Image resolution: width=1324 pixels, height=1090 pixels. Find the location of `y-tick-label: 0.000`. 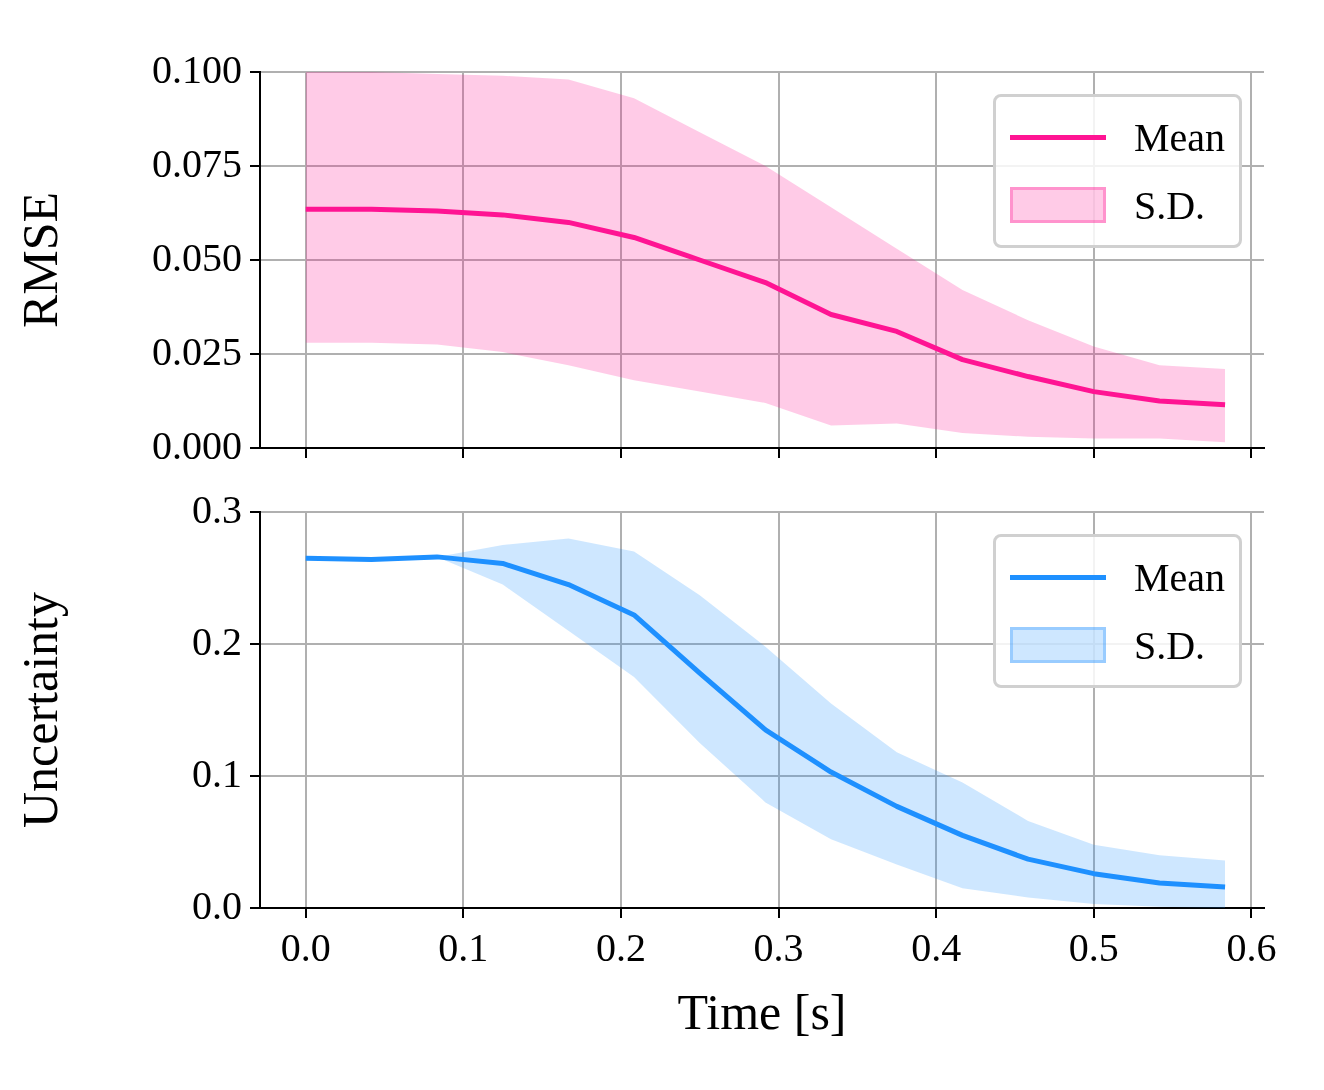

y-tick-label: 0.000 is located at coordinates (197, 445).